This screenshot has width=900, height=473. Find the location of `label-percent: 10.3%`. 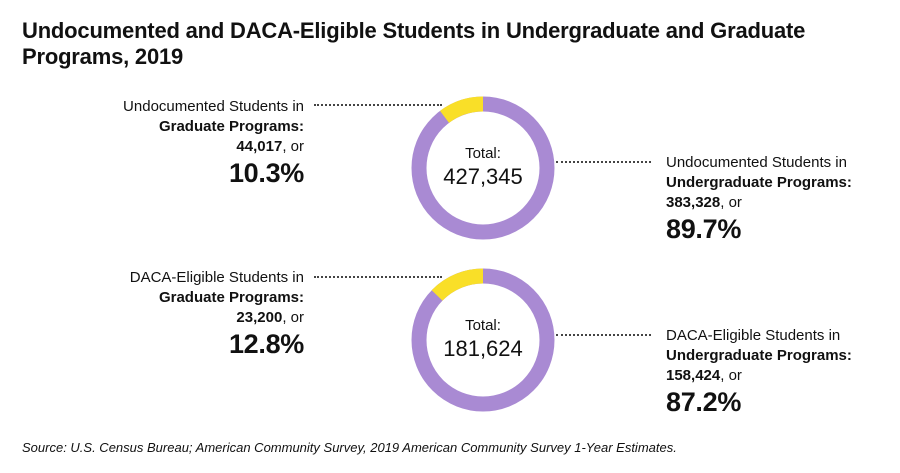

label-percent: 10.3% is located at coordinates (266, 173).